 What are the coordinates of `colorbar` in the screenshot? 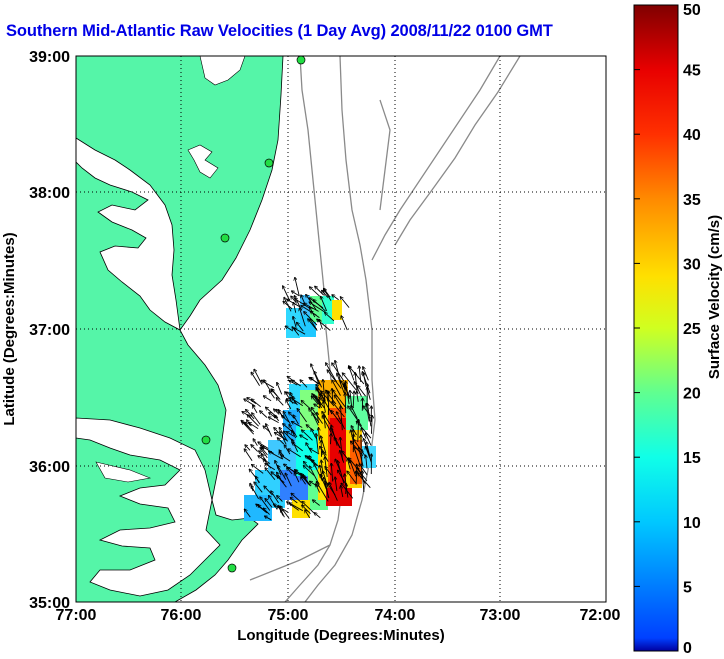 It's located at (656, 328).